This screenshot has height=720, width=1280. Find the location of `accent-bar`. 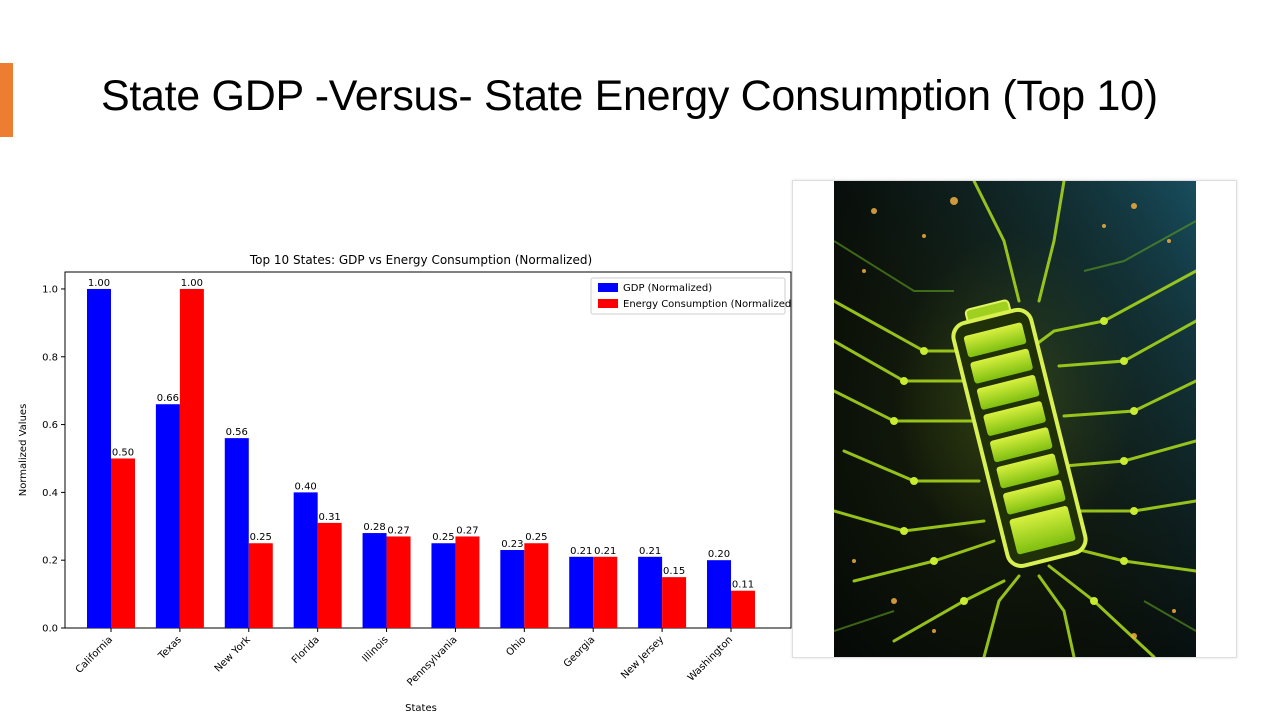

accent-bar is located at coordinates (6, 100).